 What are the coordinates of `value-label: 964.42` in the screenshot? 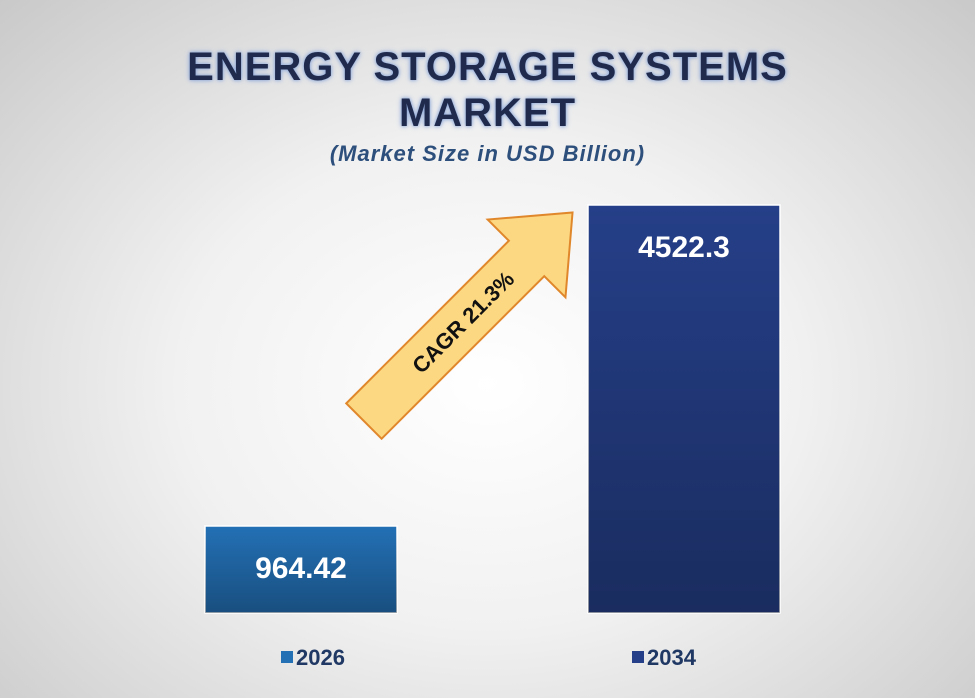 It's located at (301, 568).